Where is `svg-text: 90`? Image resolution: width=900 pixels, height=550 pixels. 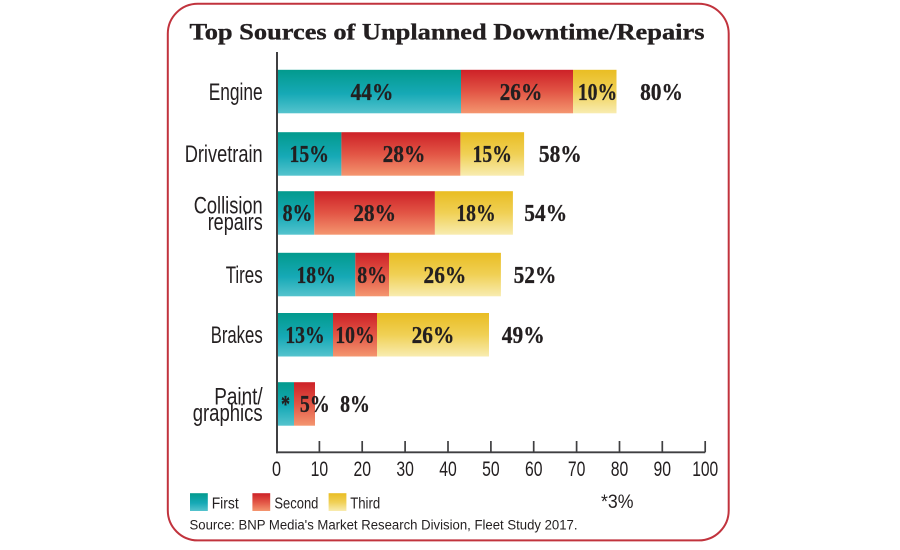 svg-text: 90 is located at coordinates (663, 469).